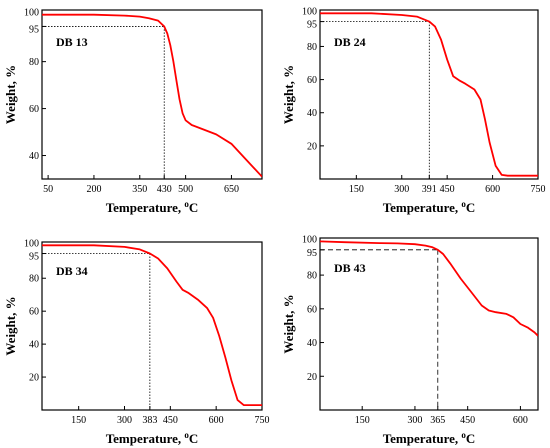 This screenshot has width=550, height=448. Describe the element at coordinates (350, 268) in the screenshot. I see `panel-label: DB 43` at that location.